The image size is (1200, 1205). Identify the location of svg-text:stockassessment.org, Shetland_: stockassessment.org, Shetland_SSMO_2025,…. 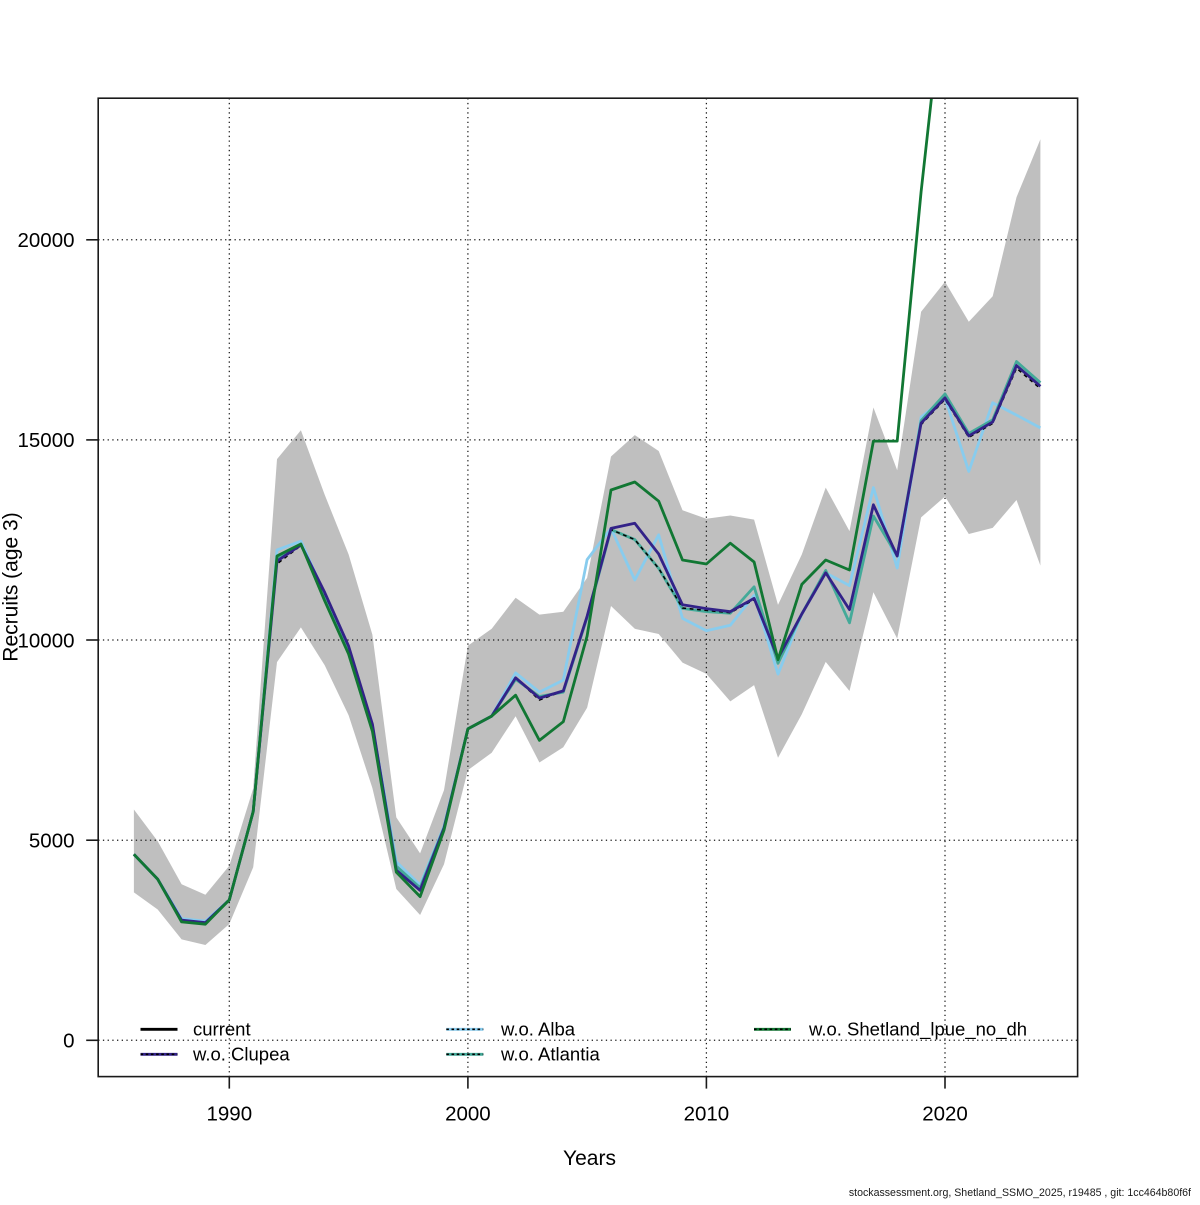
(1020, 1193).